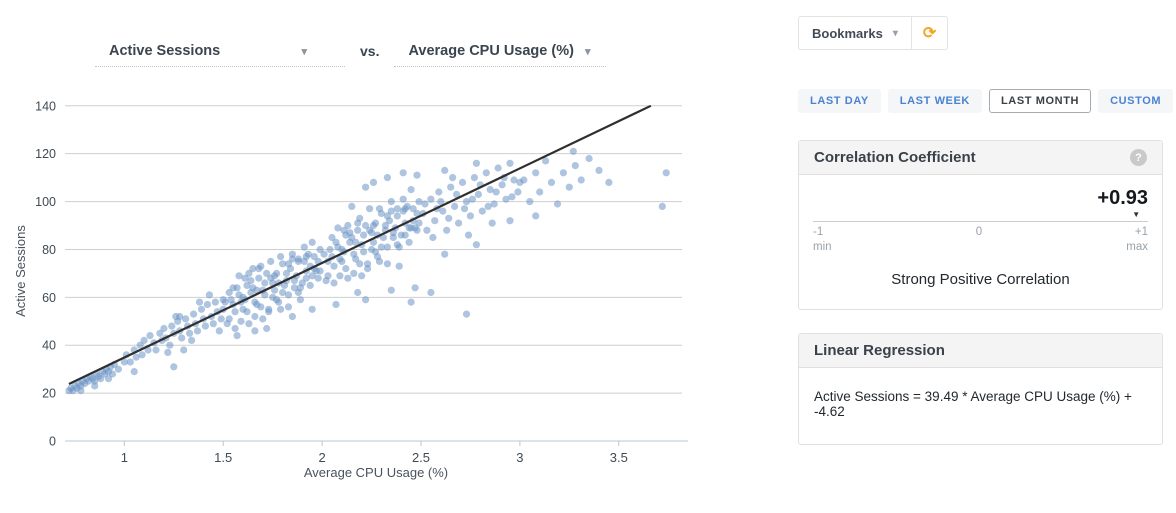  Describe the element at coordinates (45, 106) in the screenshot. I see `svg-text: 140` at that location.